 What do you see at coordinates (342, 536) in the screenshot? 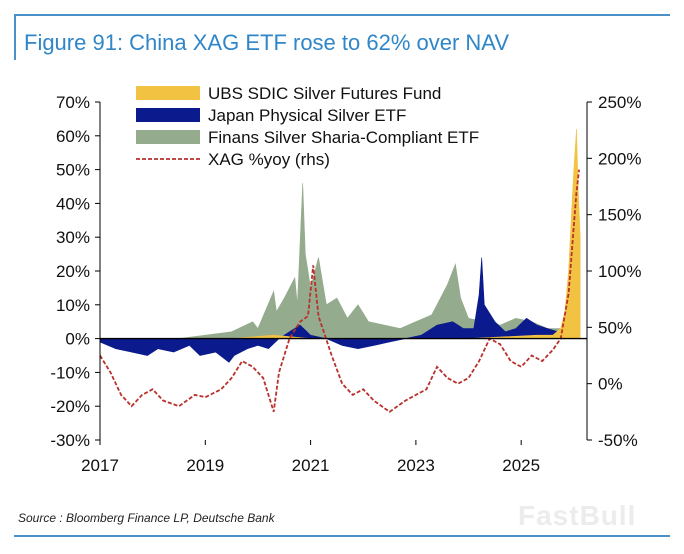
I see `frame-bottom-rule` at bounding box center [342, 536].